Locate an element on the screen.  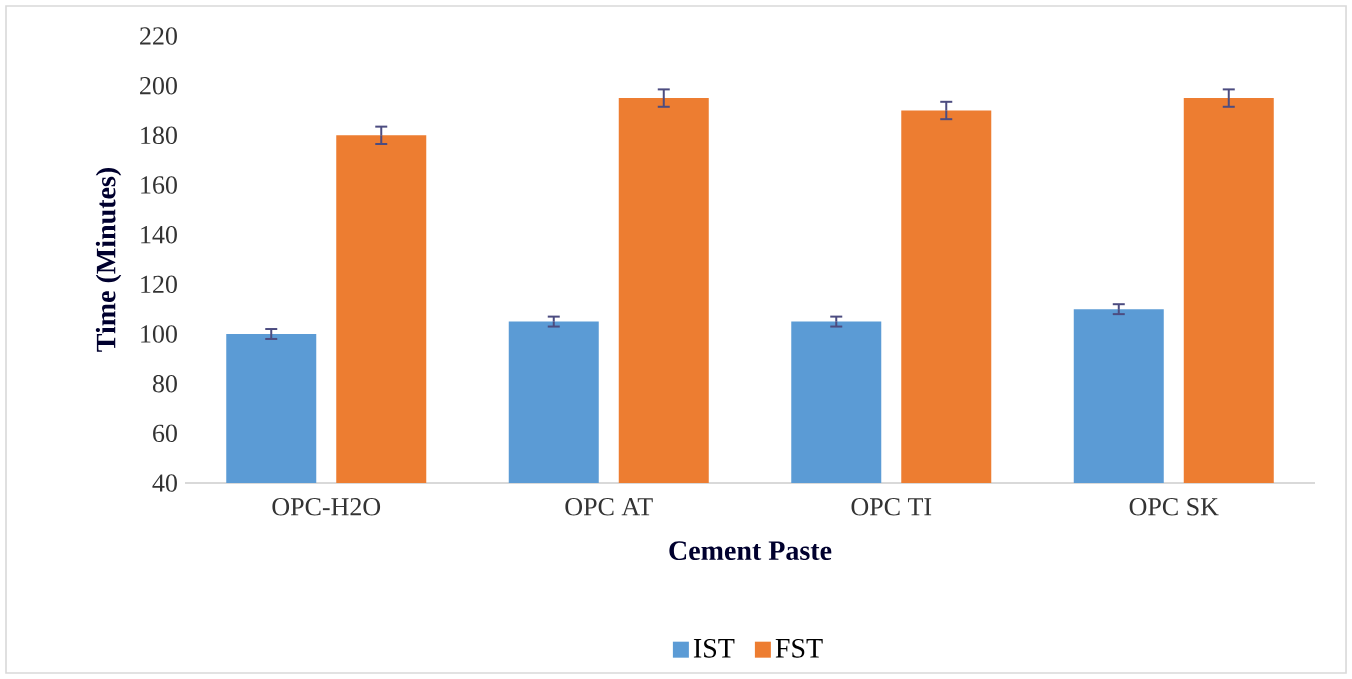
y-tick-label: 40 is located at coordinates (164, 483).